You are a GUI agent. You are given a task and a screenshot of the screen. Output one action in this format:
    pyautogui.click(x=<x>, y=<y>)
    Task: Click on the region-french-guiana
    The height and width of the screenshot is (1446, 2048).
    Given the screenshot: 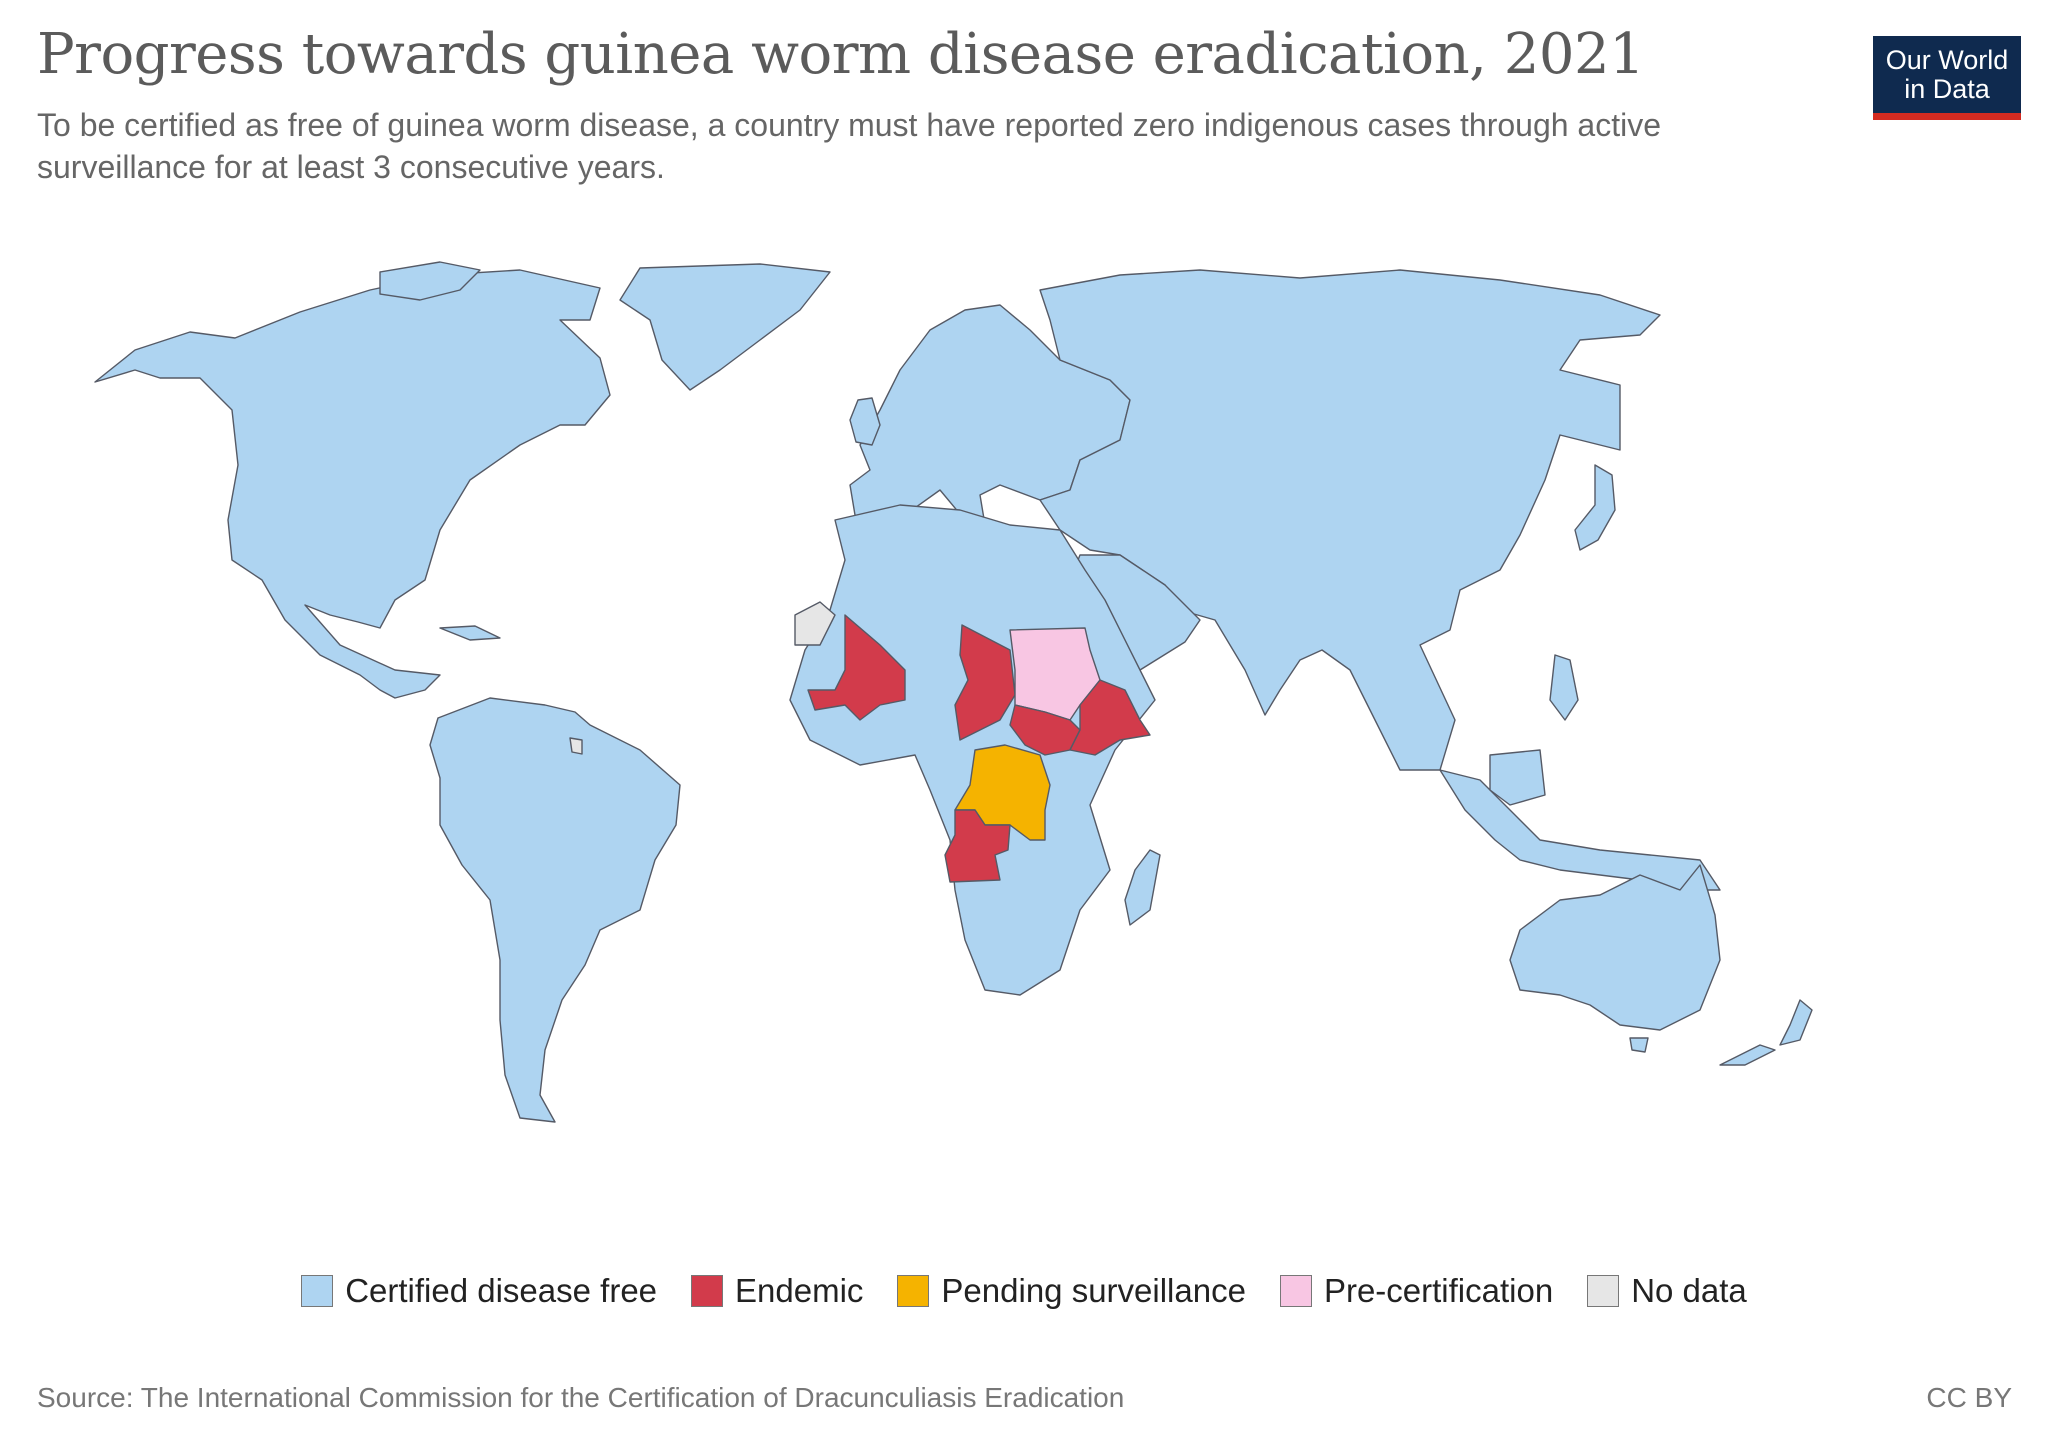 What is the action you would take?
    pyautogui.click(x=576, y=746)
    